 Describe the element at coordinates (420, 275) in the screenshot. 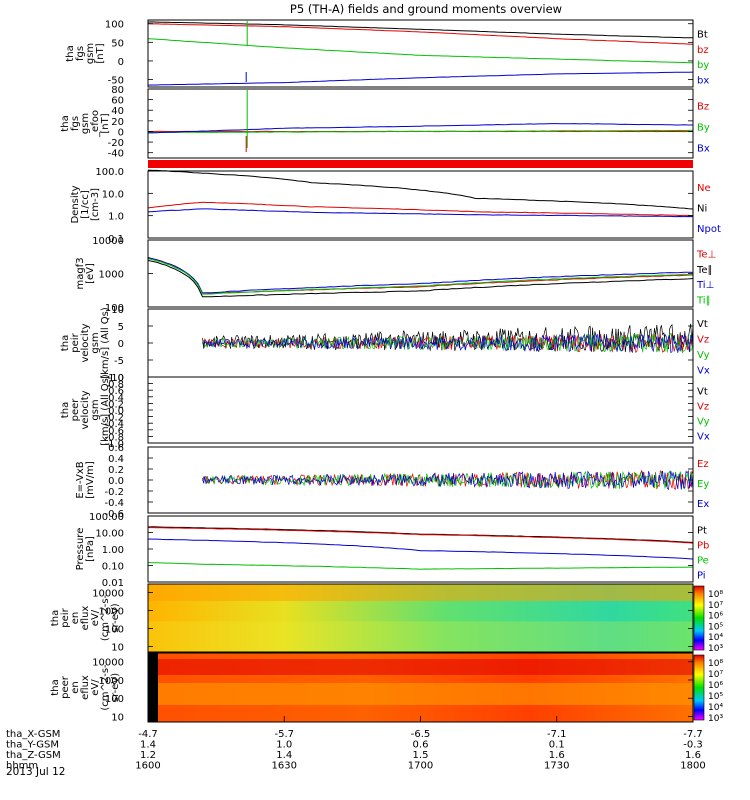

I see `series-ti⊥-line` at that location.